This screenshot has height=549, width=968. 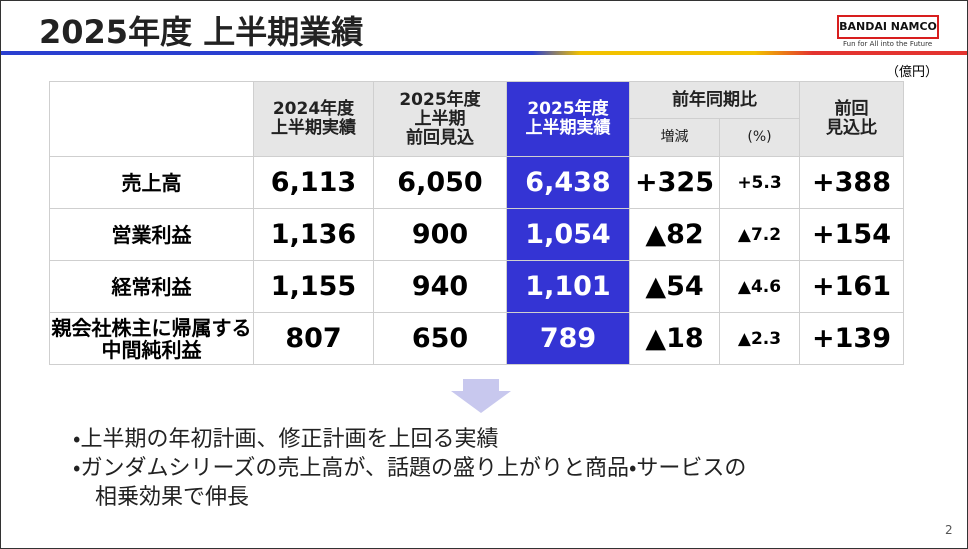 I want to click on cell: 6,438, so click(x=568, y=182).